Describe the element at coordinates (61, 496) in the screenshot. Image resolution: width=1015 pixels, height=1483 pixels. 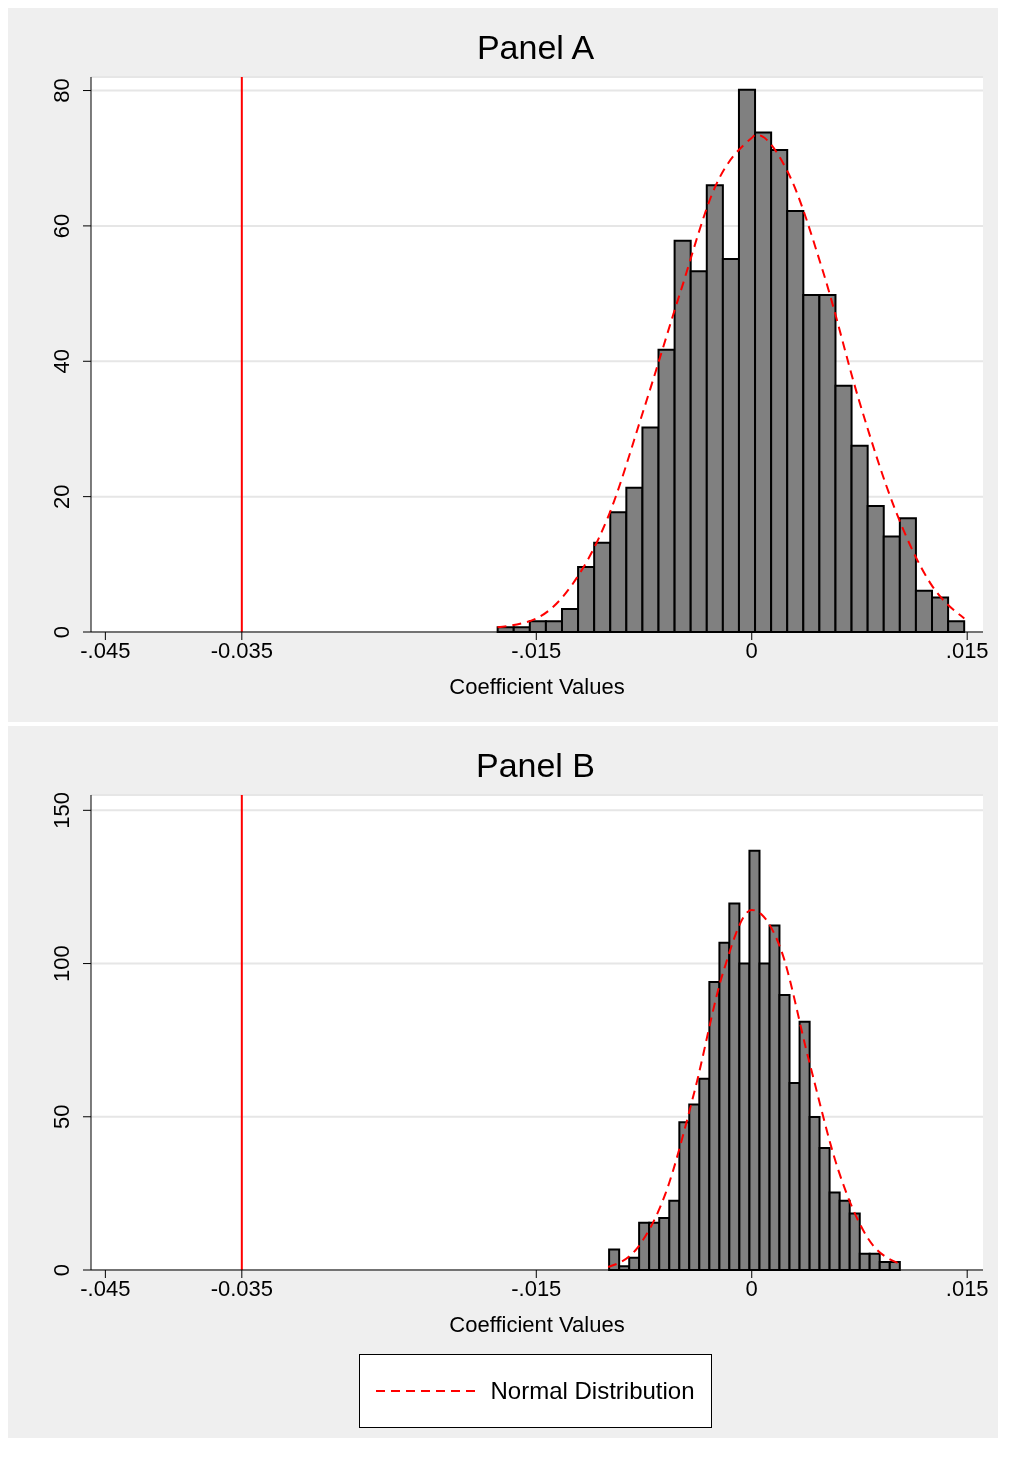
I see `y-tick-label: 20` at that location.